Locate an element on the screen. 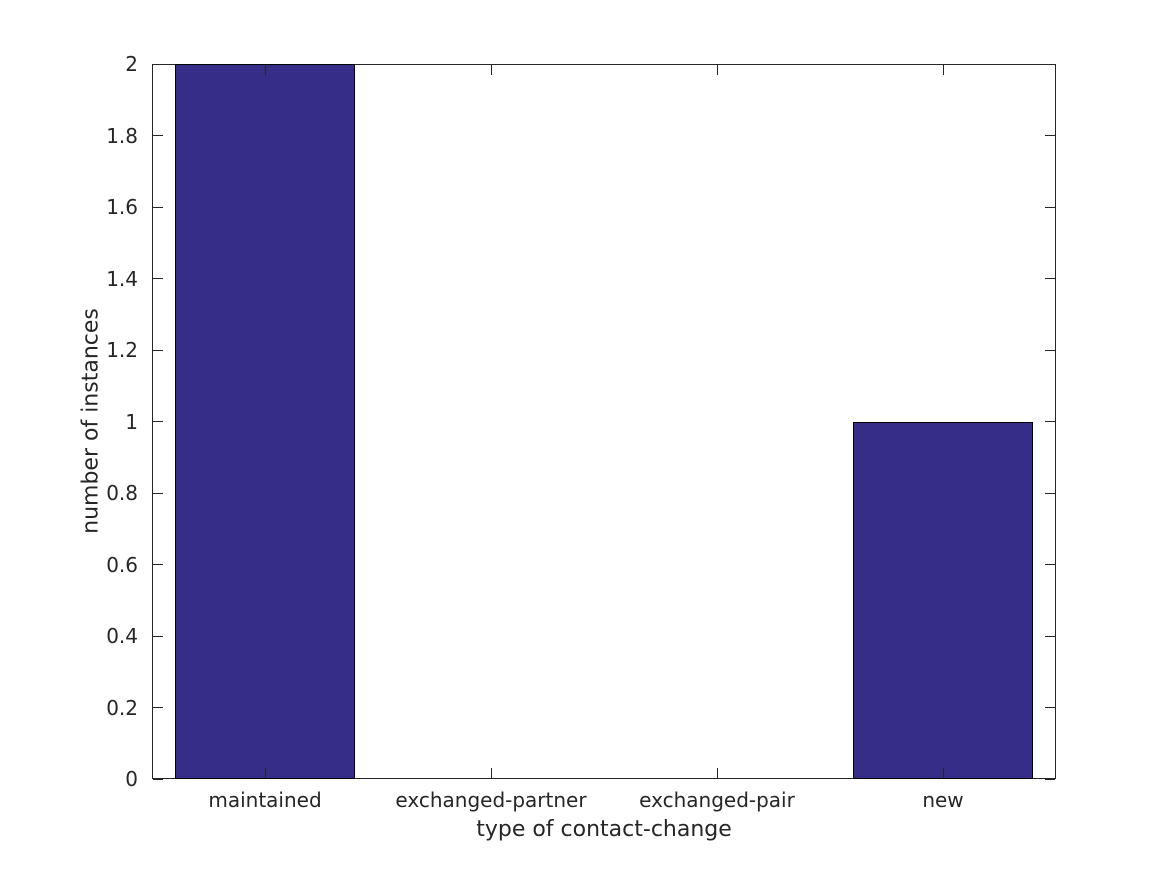  y-tick-label: 0.4 is located at coordinates (122, 636).